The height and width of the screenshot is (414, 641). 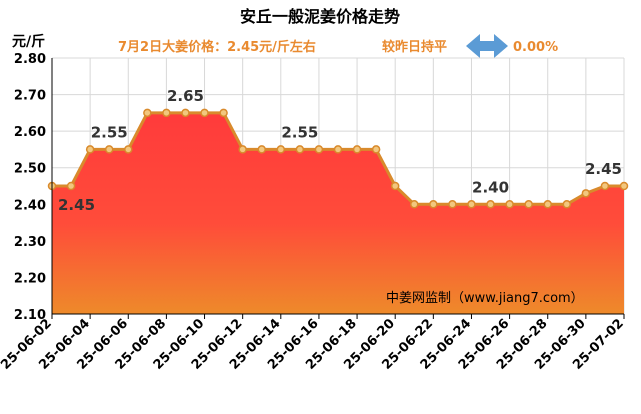 What do you see at coordinates (28, 41) in the screenshot?
I see `y-axis-unit: 元/斤` at bounding box center [28, 41].